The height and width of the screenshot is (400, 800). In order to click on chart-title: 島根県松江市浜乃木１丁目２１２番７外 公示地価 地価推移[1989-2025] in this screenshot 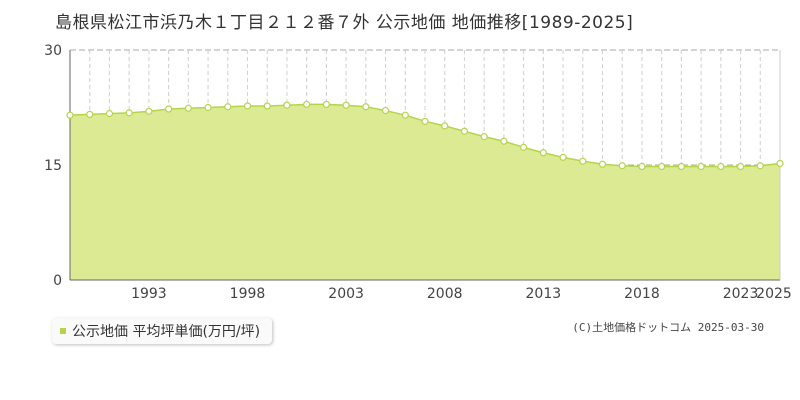, I will do `click(344, 23)`.